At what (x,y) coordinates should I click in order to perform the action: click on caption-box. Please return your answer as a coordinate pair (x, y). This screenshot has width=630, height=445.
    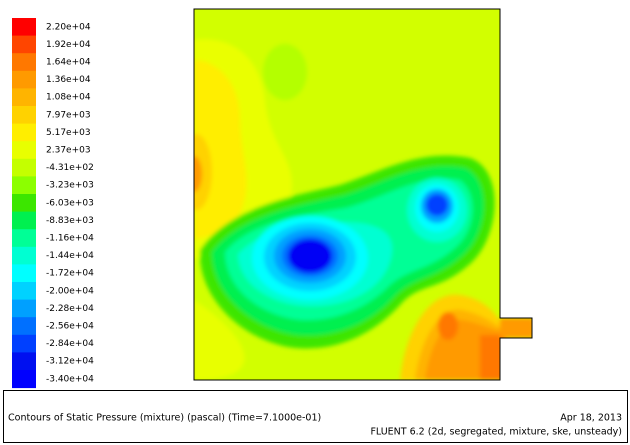
    Looking at the image, I should click on (315, 416).